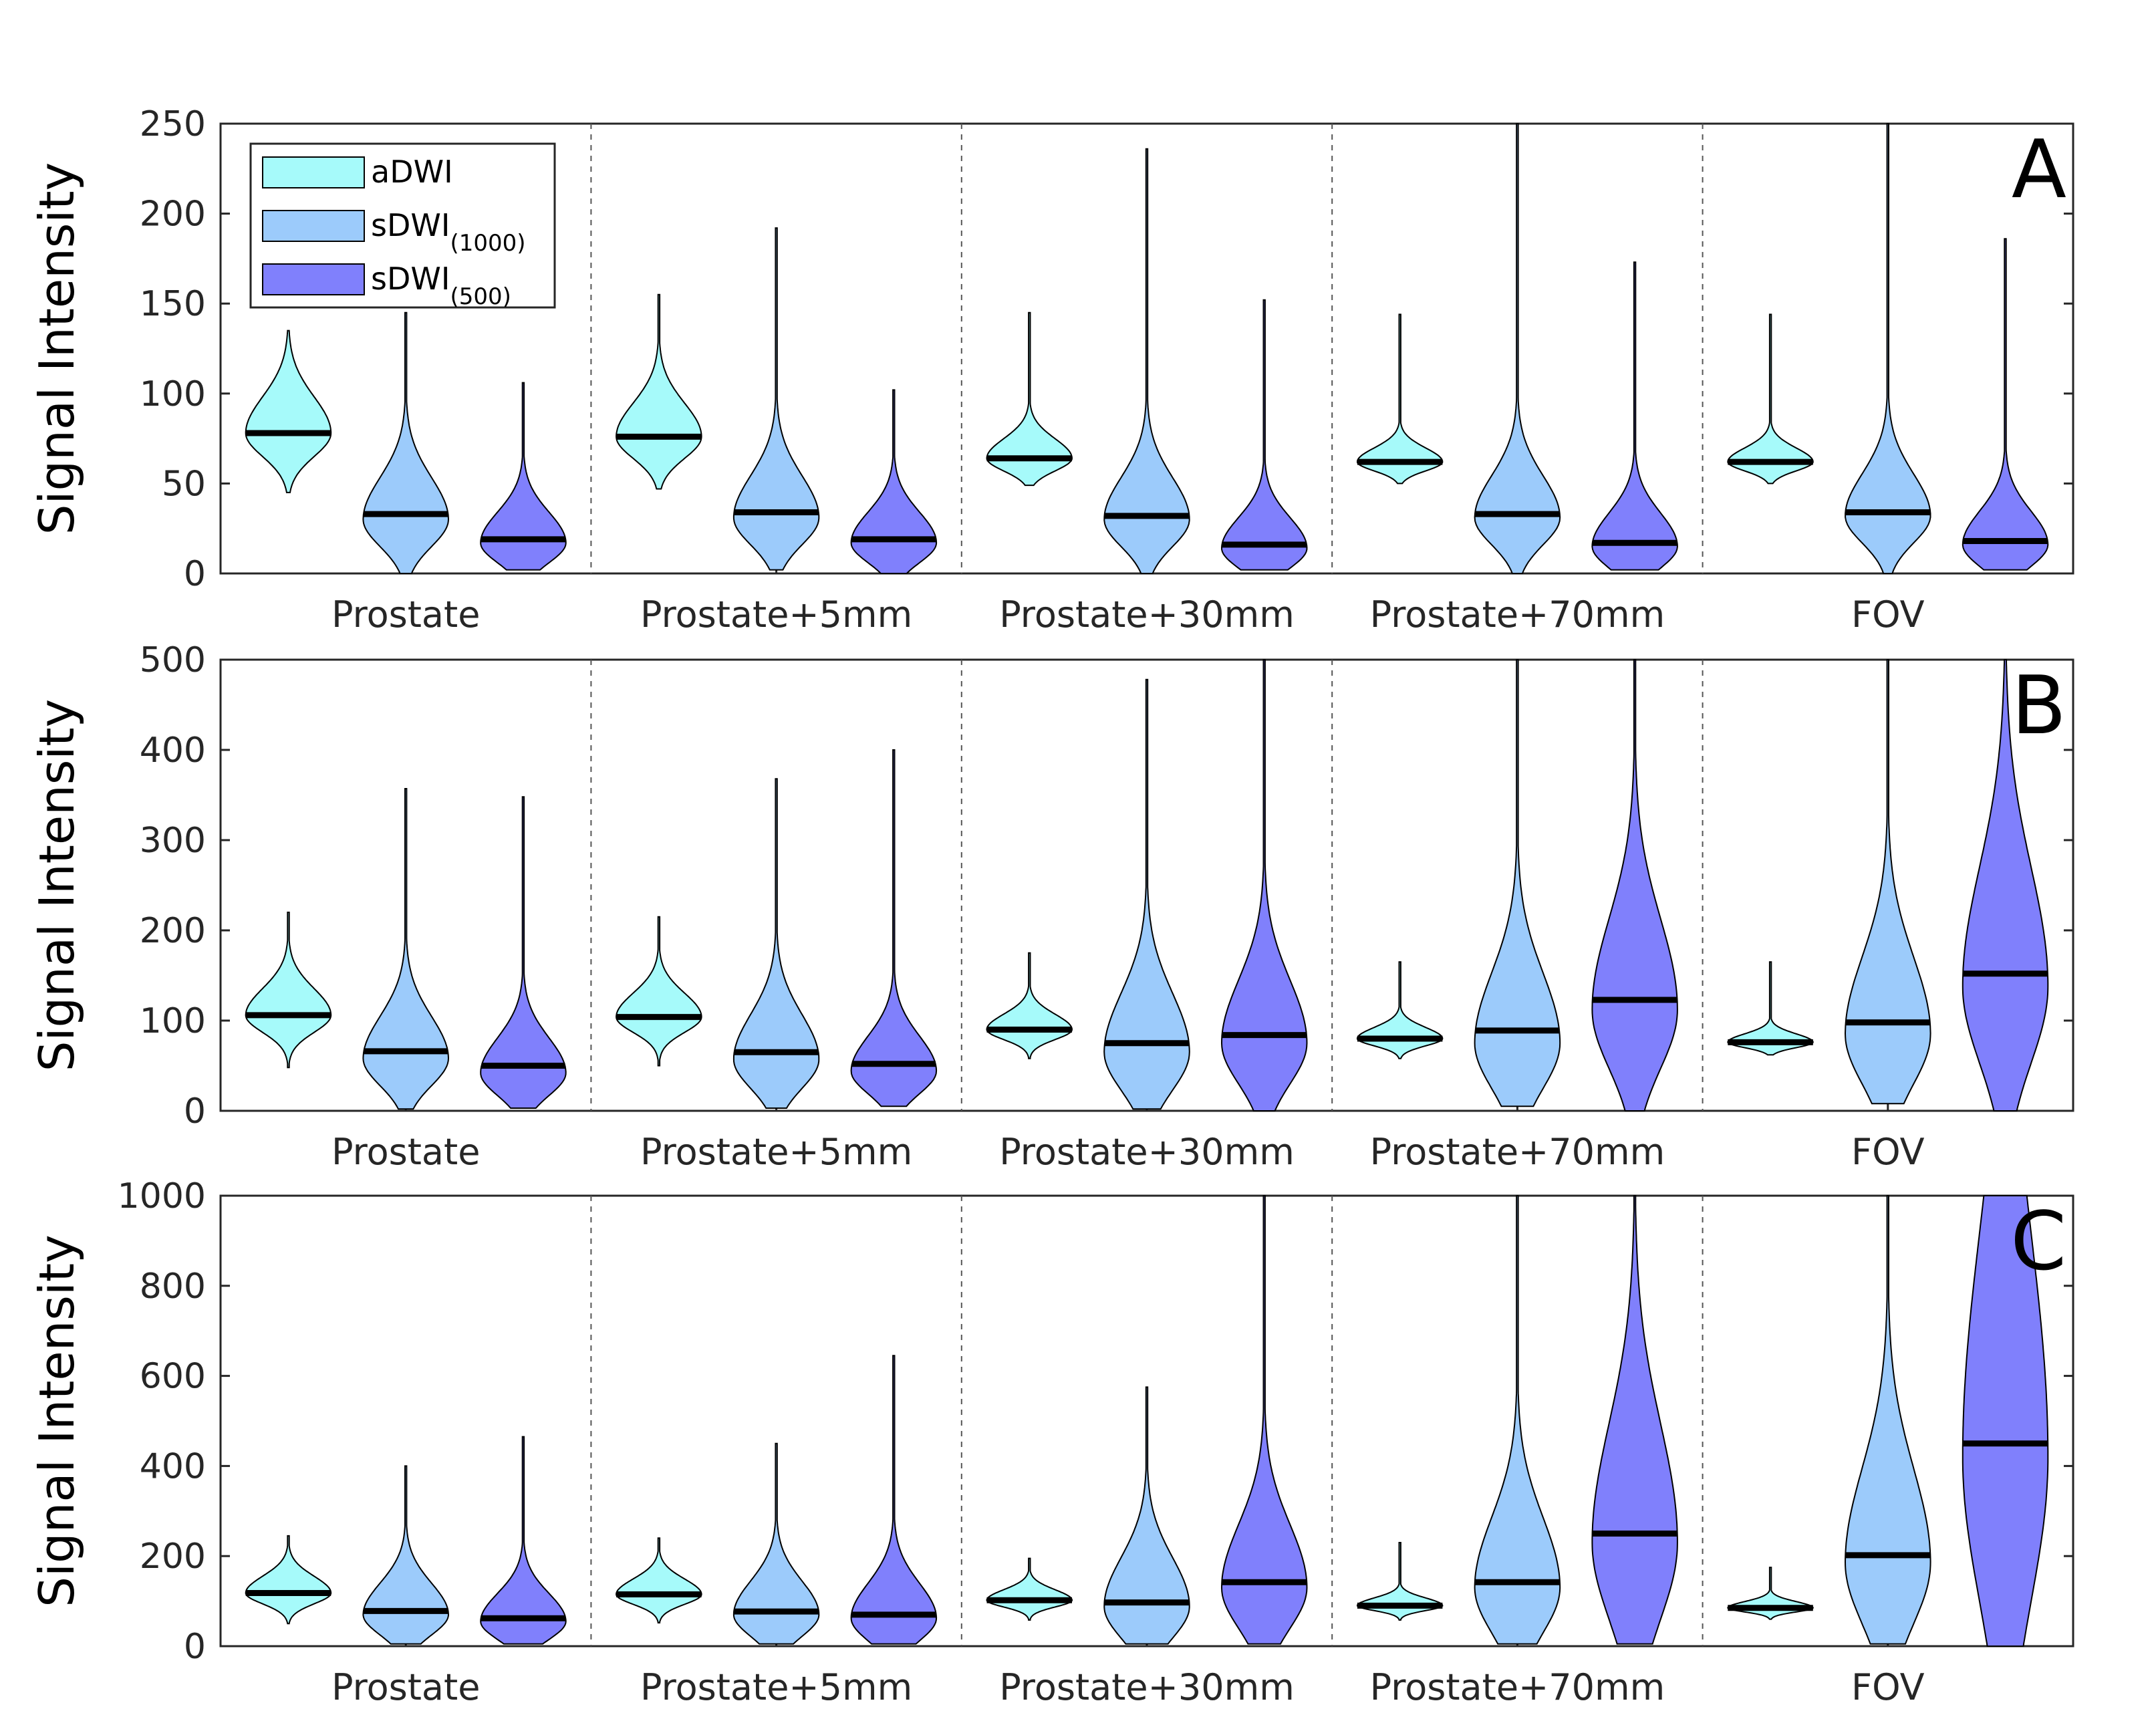 The height and width of the screenshot is (1711, 2156). Describe the element at coordinates (2039, 706) in the screenshot. I see `panel-letter: B` at that location.